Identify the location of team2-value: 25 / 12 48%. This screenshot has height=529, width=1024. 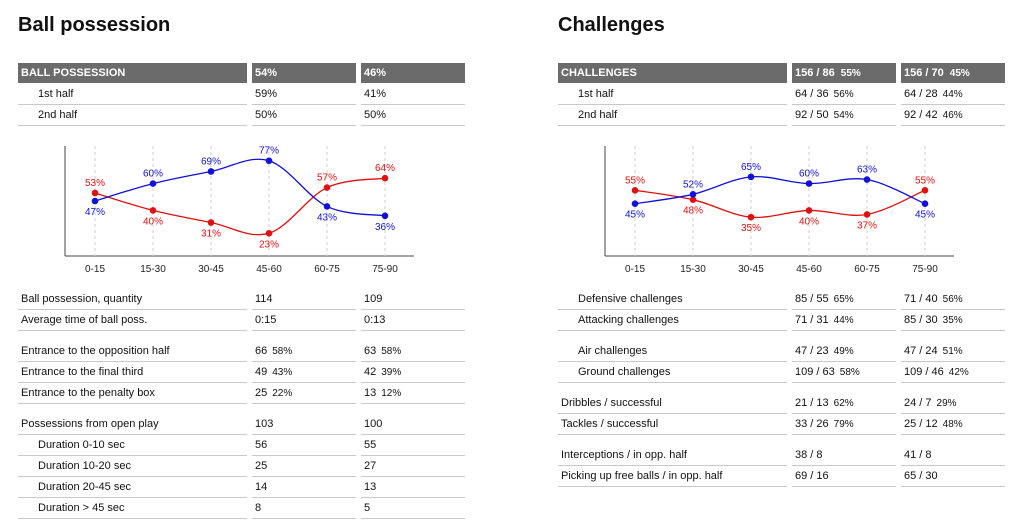
(953, 424).